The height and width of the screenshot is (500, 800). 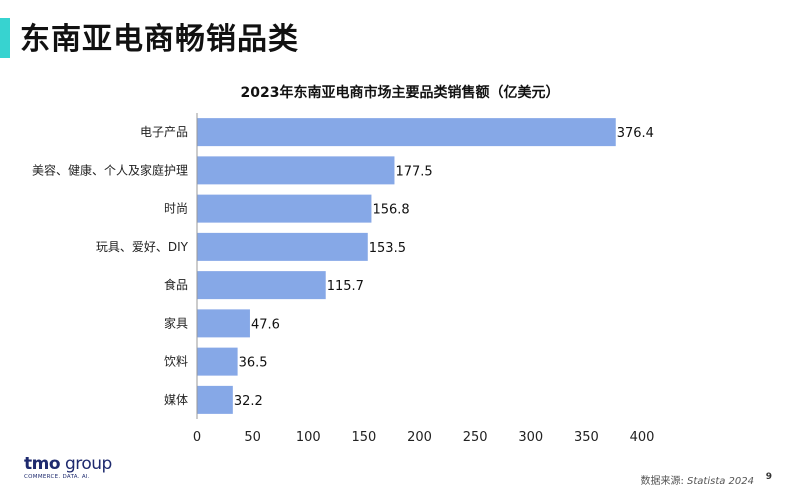 I want to click on category-label: 电子产品, so click(x=164, y=132).